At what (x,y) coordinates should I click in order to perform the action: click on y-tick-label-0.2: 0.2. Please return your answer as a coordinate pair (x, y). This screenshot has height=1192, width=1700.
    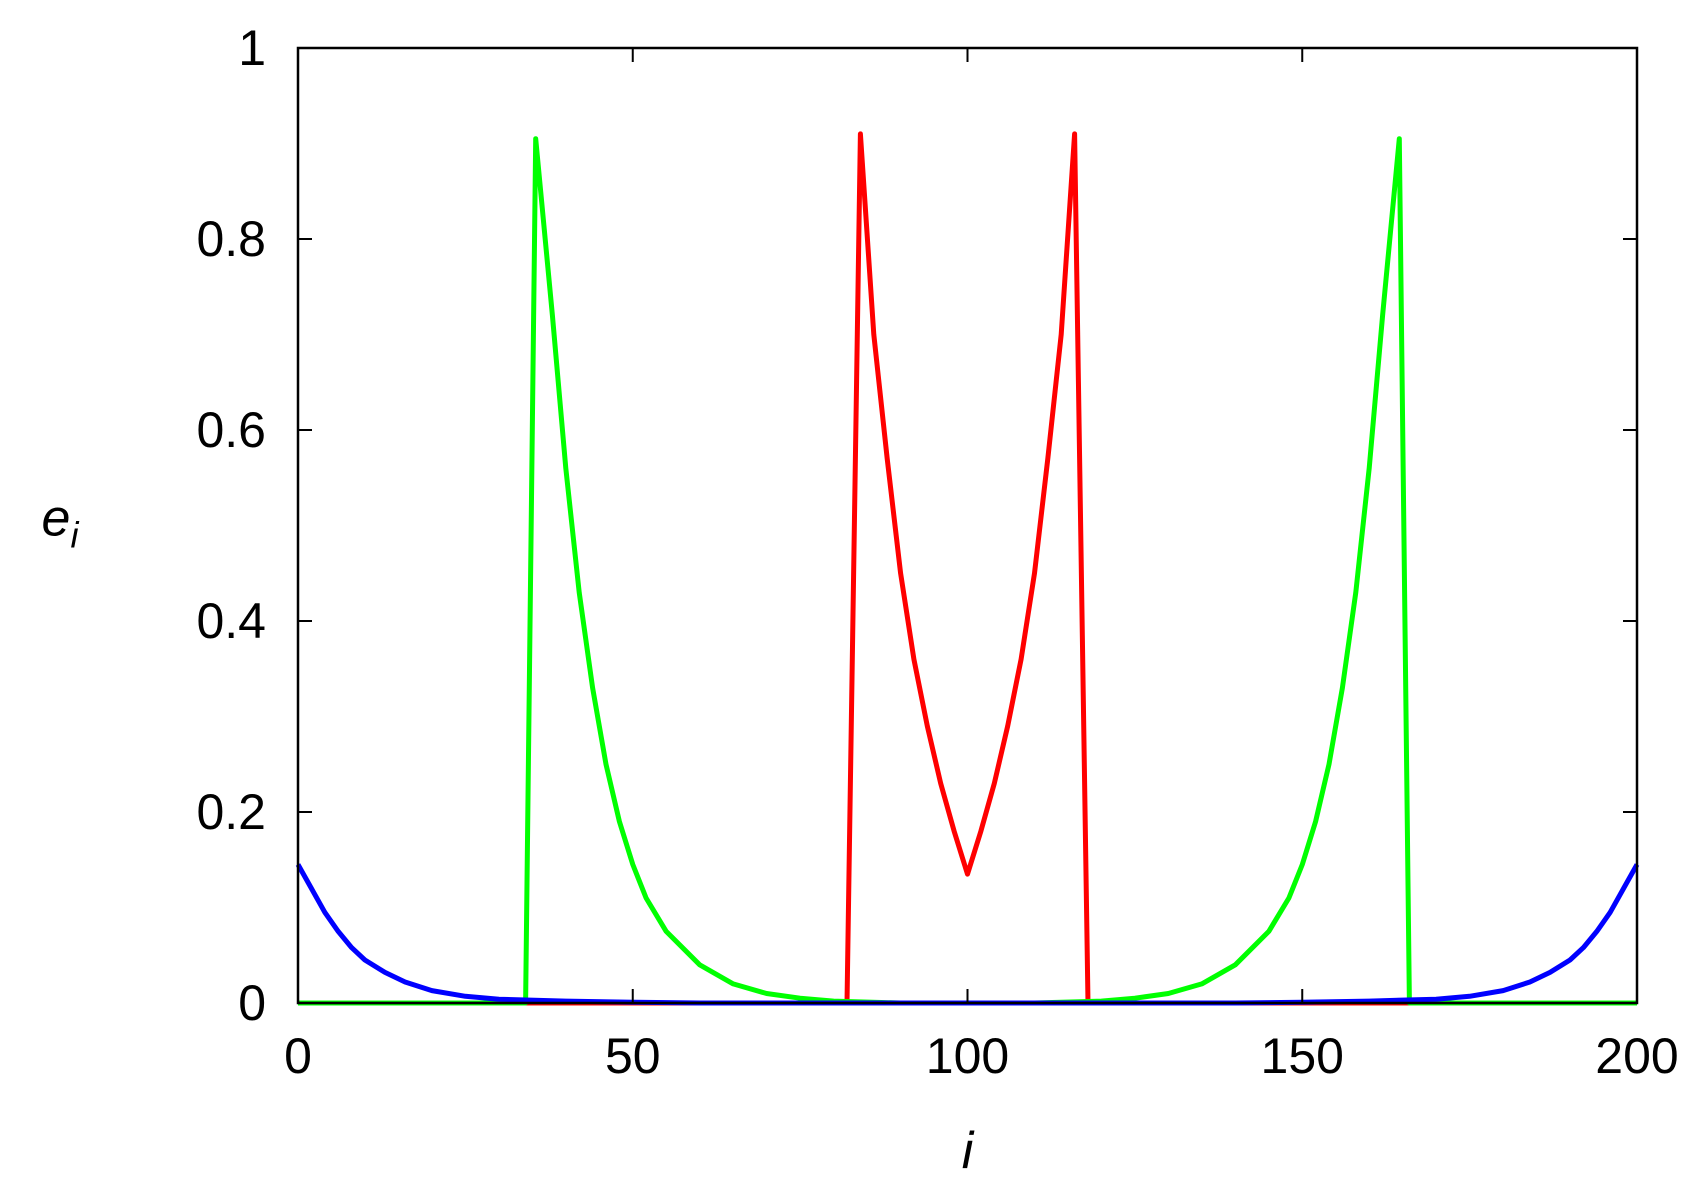
    Looking at the image, I should click on (231, 812).